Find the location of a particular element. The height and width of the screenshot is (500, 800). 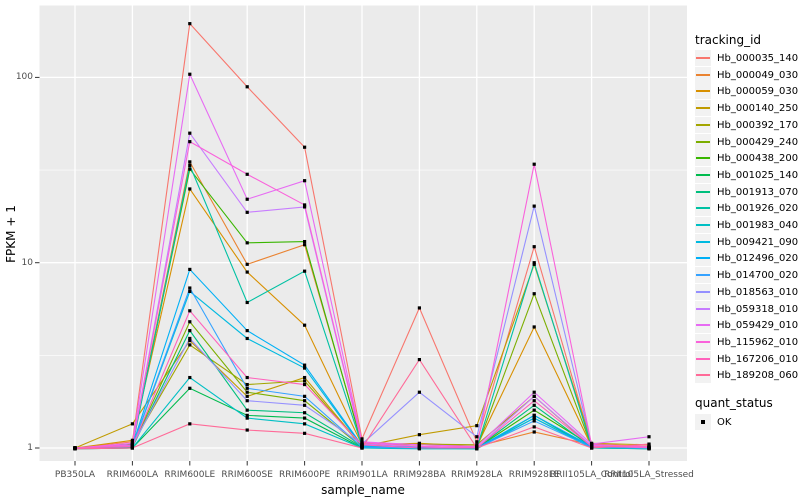

legend-item-label: Hb_000429_240 is located at coordinates (758, 142).